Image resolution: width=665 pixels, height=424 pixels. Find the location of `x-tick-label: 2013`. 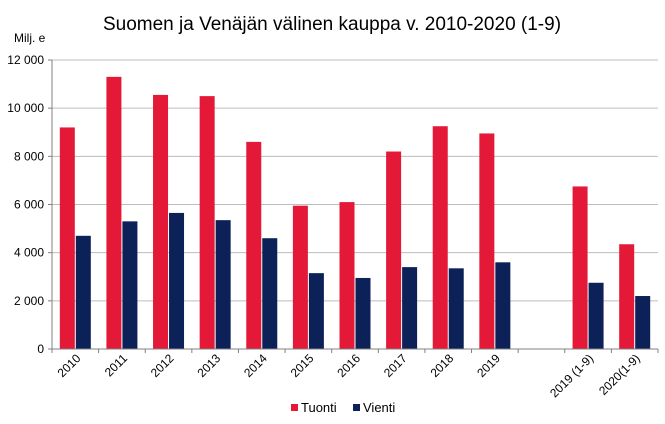

x-tick-label: 2013 is located at coordinates (208, 365).